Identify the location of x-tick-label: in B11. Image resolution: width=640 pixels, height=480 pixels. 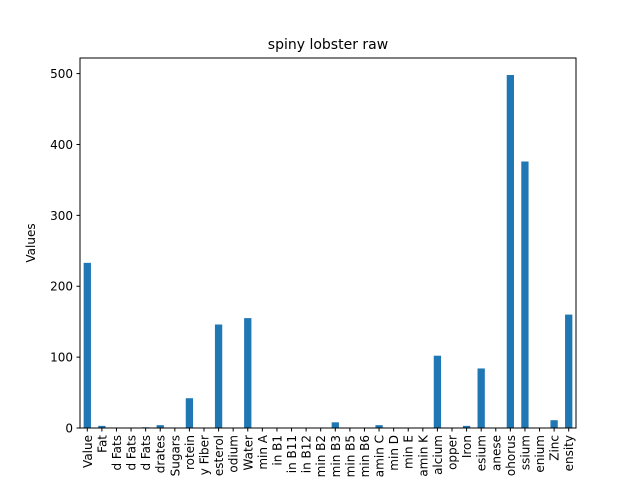
(292, 454).